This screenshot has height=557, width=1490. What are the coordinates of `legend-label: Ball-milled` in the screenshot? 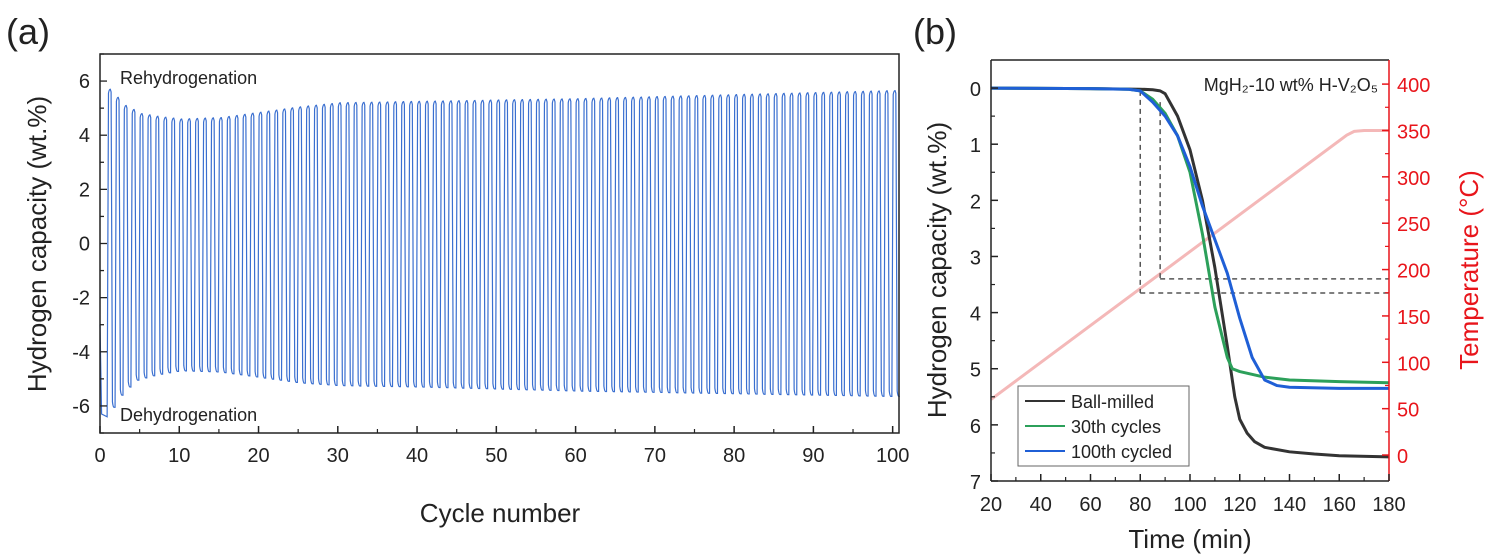 It's located at (1112, 402).